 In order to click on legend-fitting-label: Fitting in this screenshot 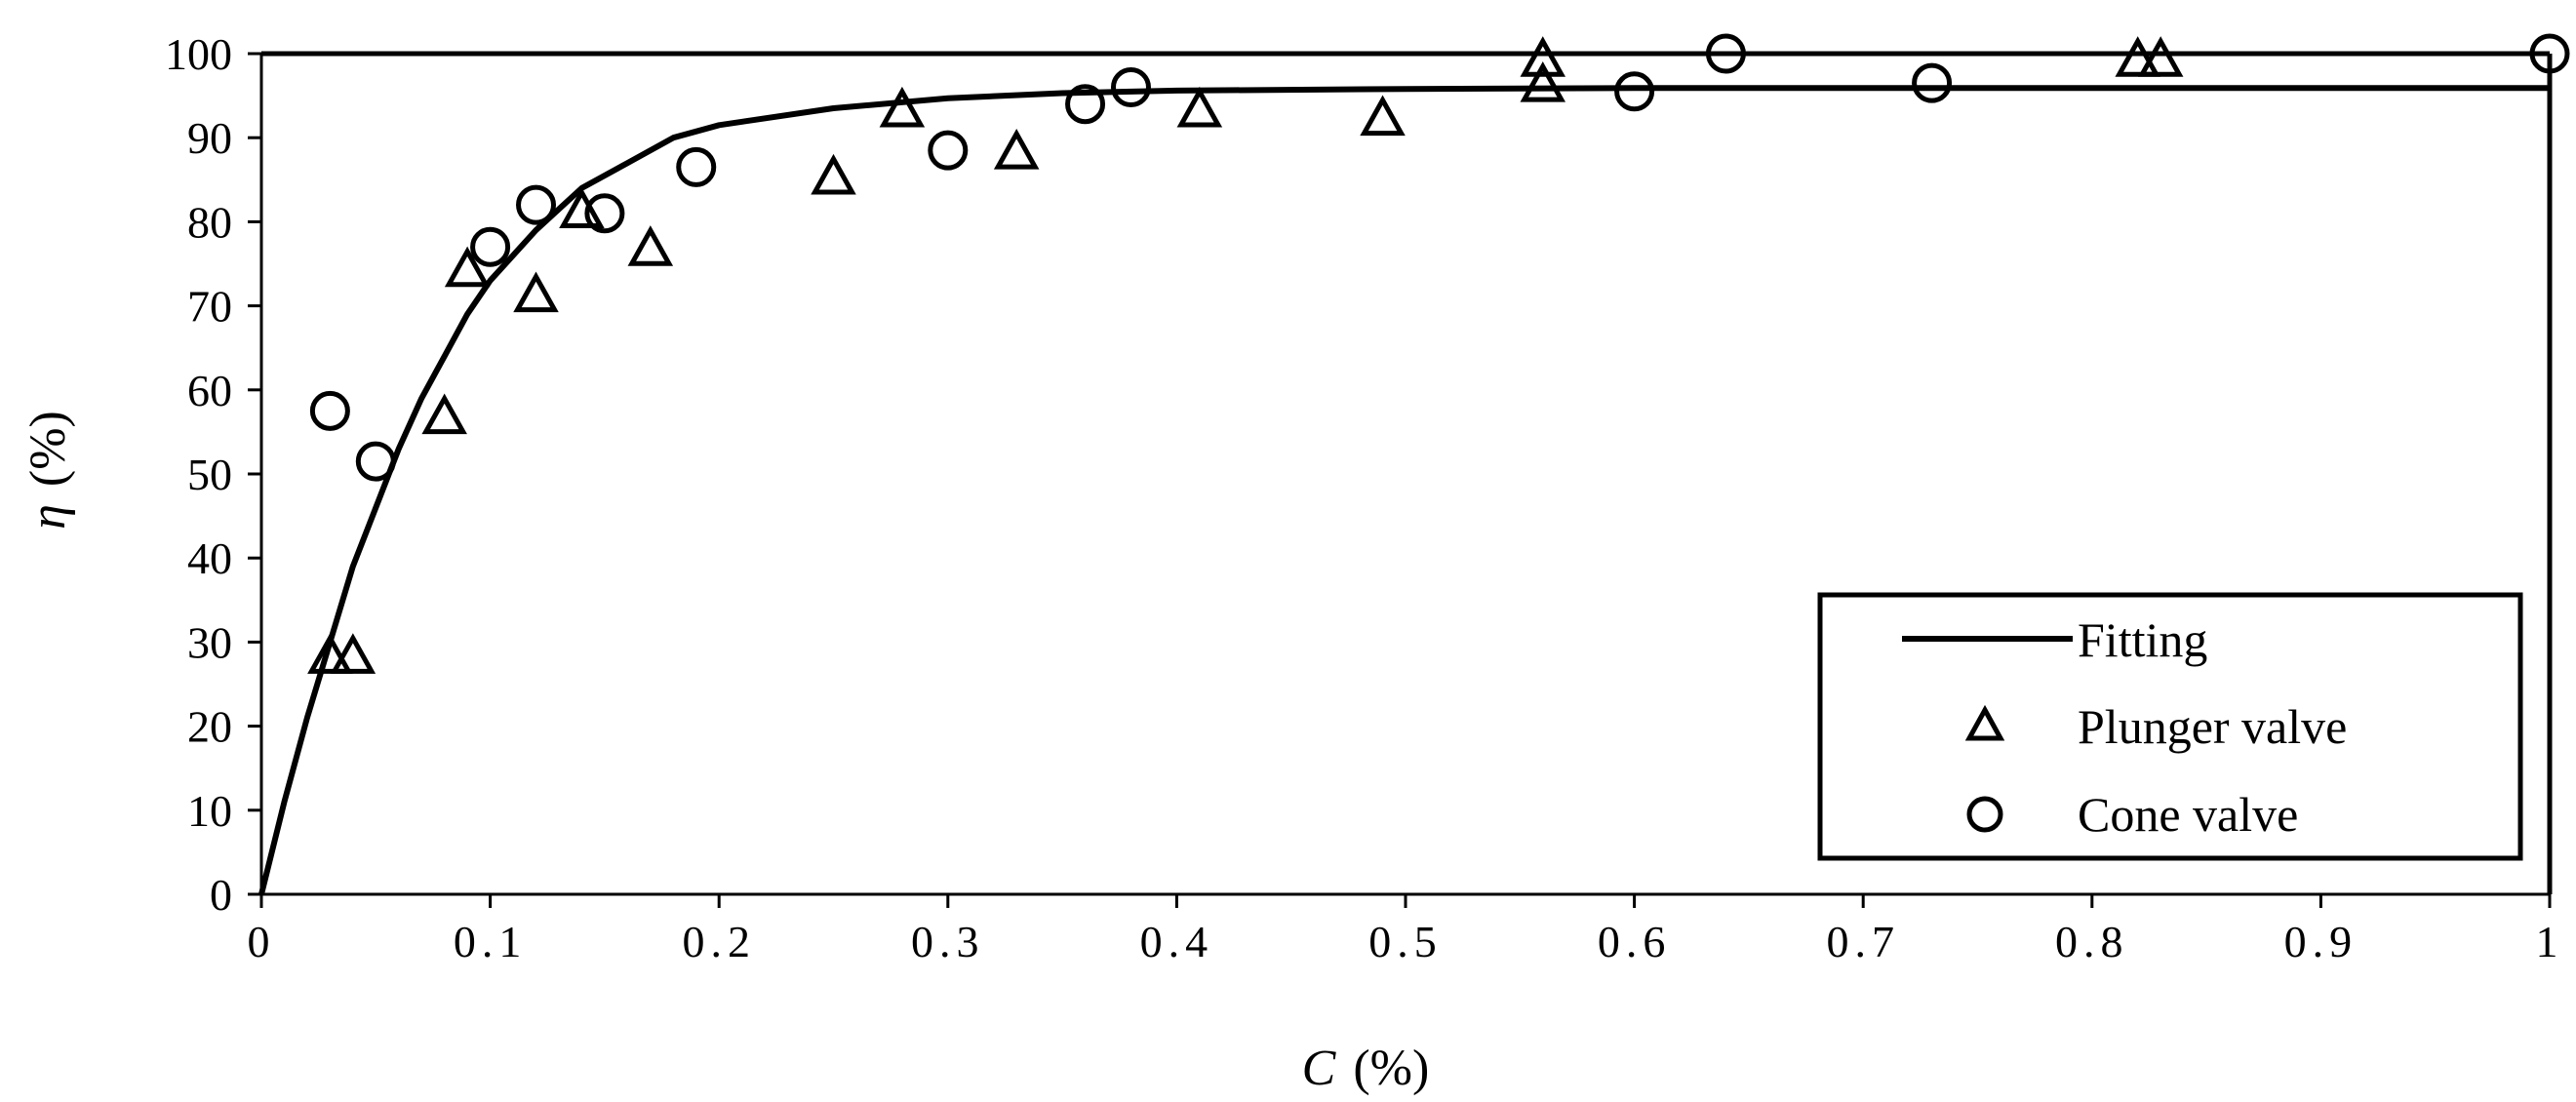, I will do `click(2142, 639)`.